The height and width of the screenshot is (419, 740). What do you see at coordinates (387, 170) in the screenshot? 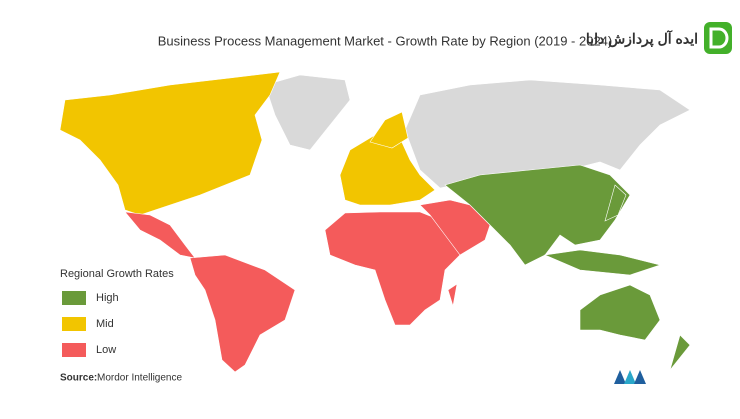
I see `europe` at bounding box center [387, 170].